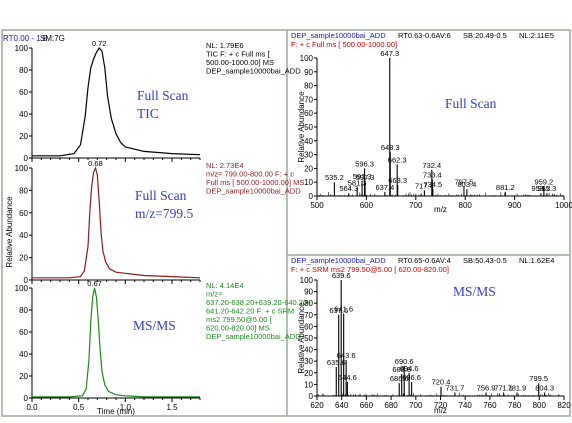 This screenshot has height=423, width=572. I want to click on chromatogram-y-axis-label: Relative Abundance, so click(9, 232).